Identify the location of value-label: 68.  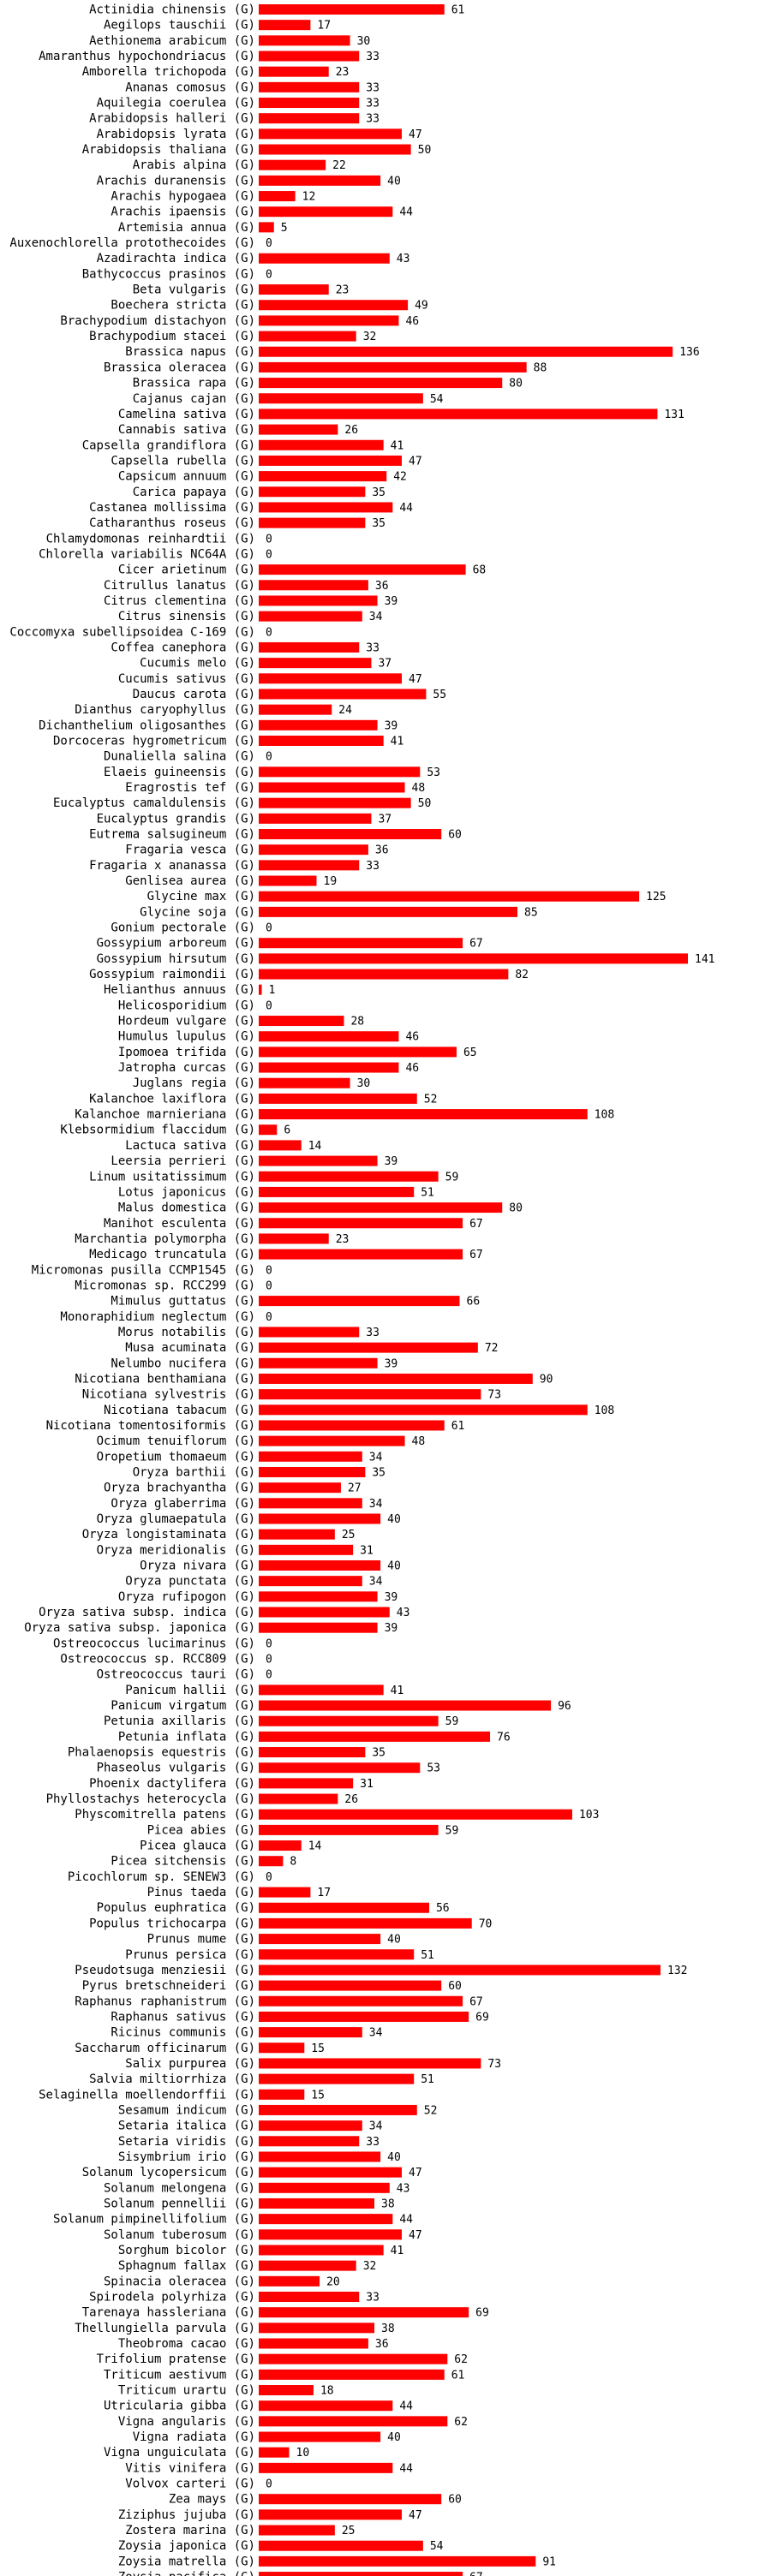
(480, 570).